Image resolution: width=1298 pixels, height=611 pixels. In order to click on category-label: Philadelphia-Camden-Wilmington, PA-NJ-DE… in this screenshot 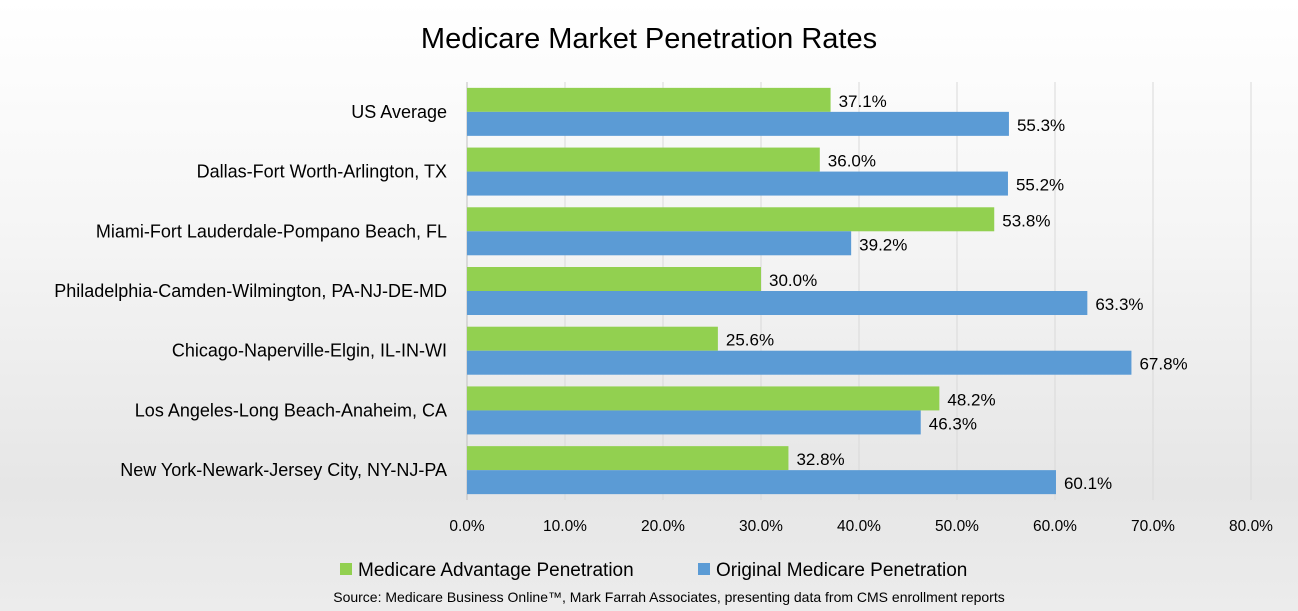, I will do `click(250, 291)`.